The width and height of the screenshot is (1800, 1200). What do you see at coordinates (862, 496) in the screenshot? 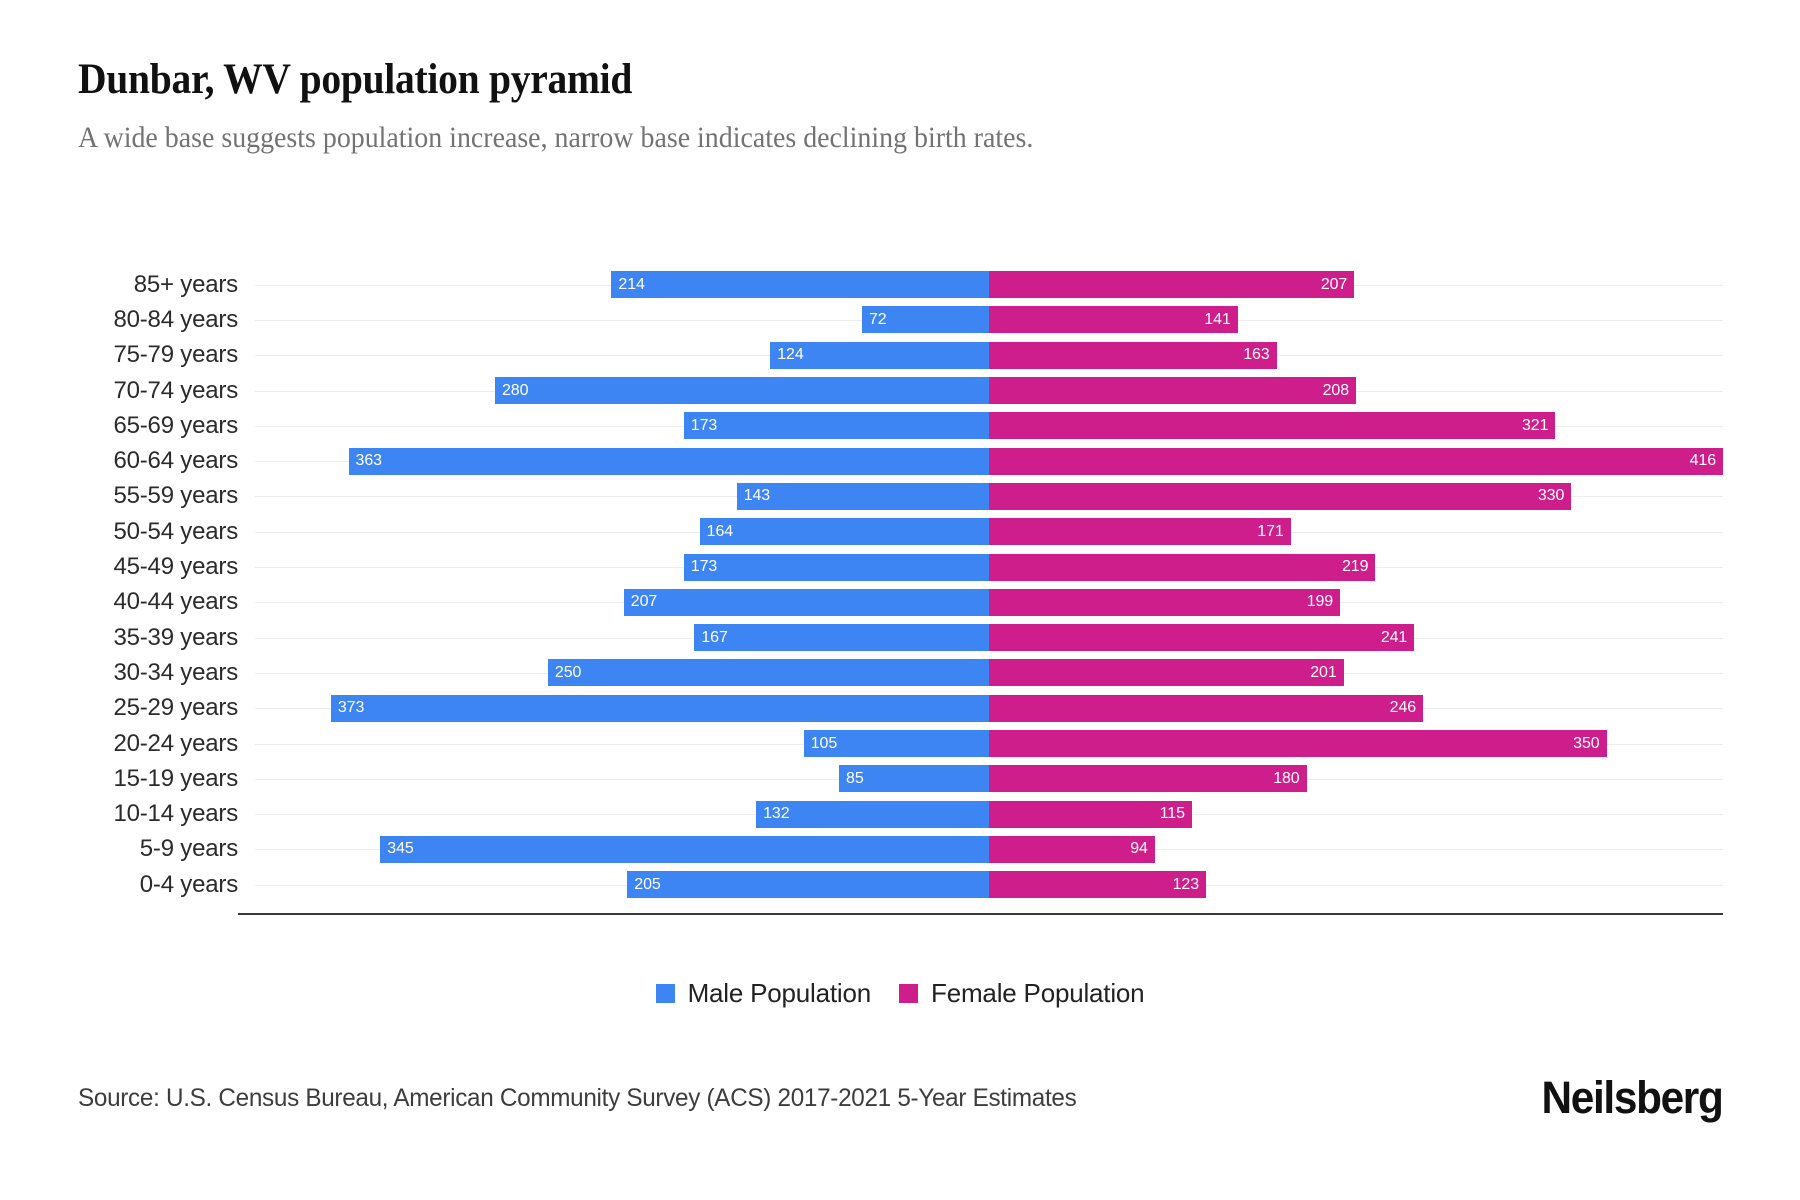
I see `male-bar: 143` at bounding box center [862, 496].